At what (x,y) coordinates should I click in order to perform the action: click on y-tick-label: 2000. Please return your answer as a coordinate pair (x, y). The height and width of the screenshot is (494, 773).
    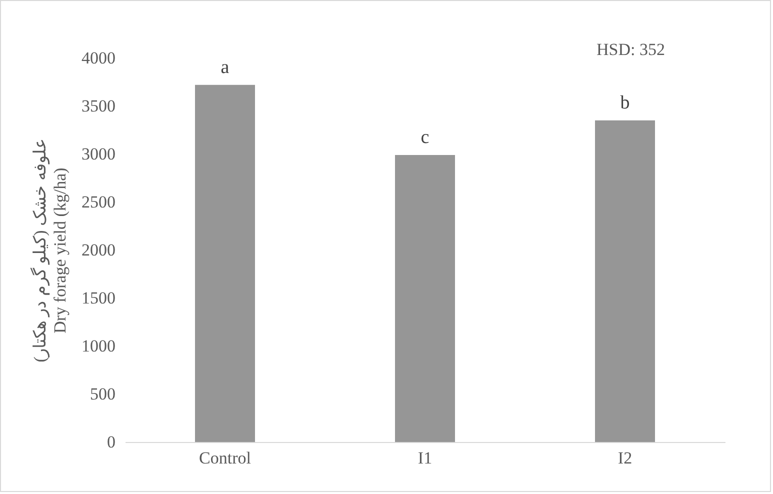
    Looking at the image, I should click on (99, 250).